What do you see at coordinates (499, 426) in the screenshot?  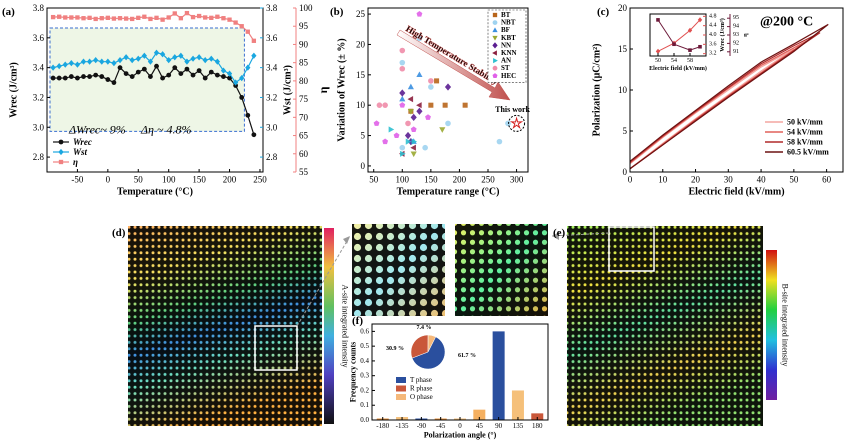 I see `x-tick-label: 90` at bounding box center [499, 426].